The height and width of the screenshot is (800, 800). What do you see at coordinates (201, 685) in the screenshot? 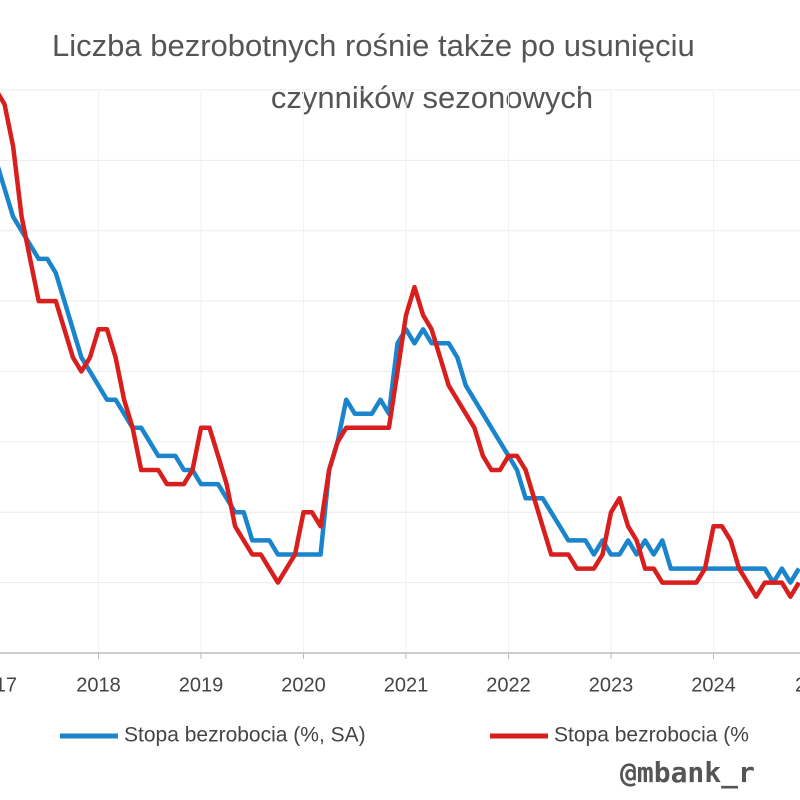
I see `x-tick-label: 2019` at bounding box center [201, 685].